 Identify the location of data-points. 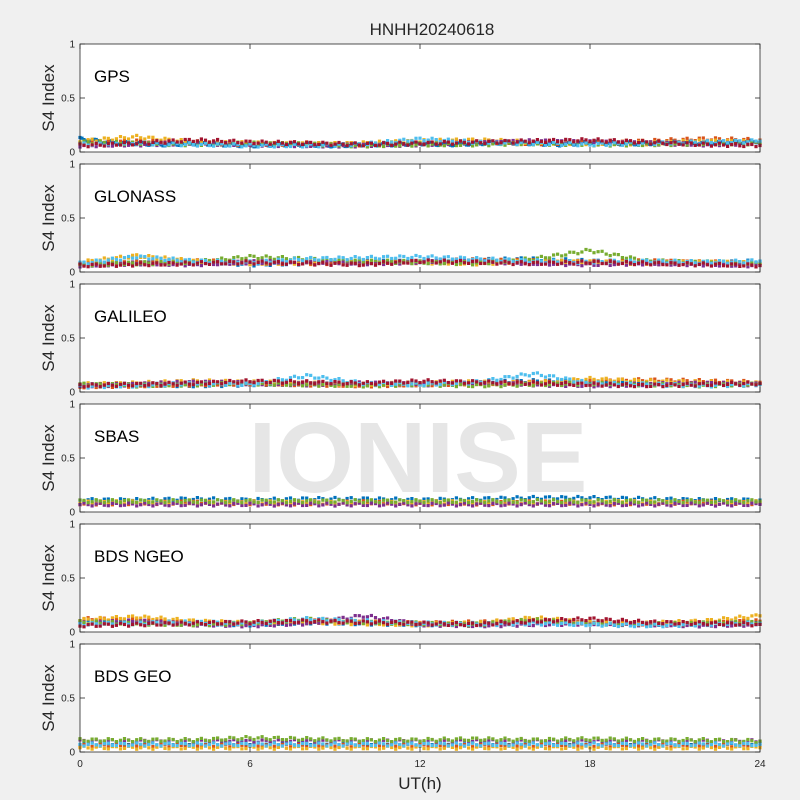
(420, 258).